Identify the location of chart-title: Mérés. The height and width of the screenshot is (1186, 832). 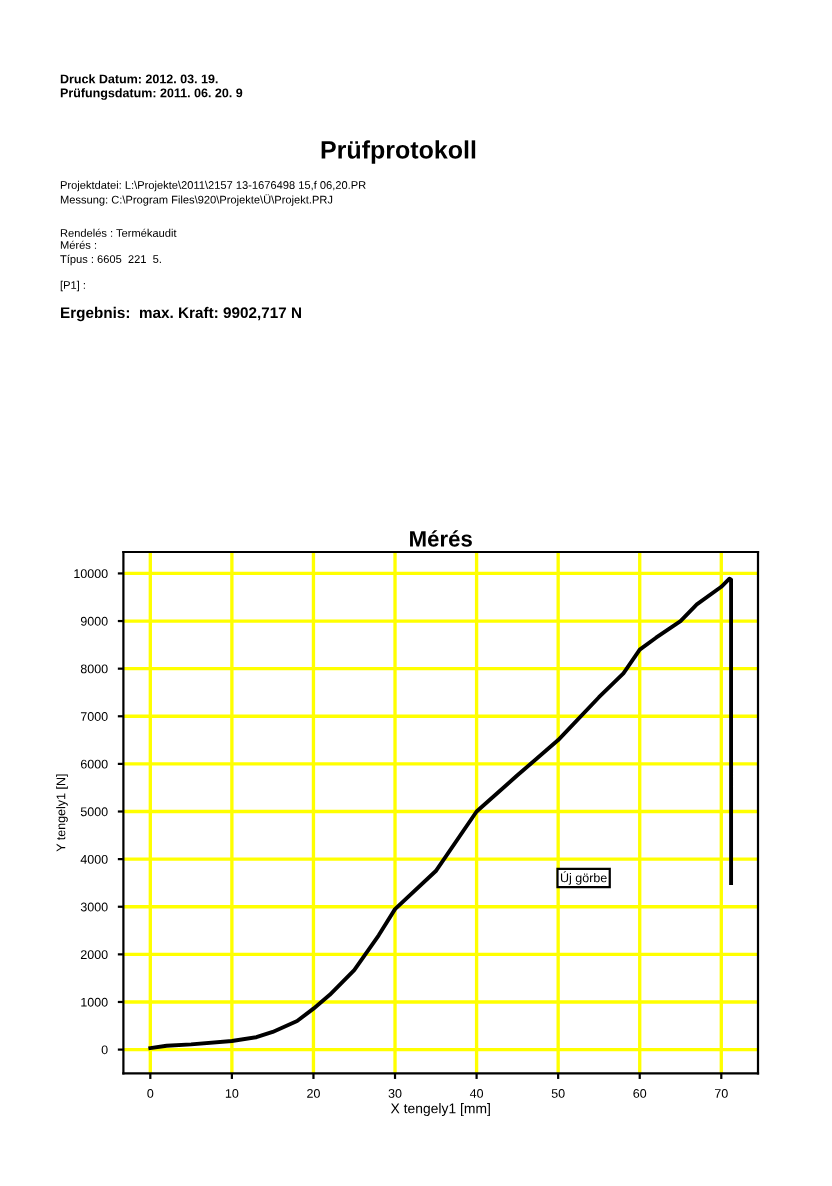
(441, 538).